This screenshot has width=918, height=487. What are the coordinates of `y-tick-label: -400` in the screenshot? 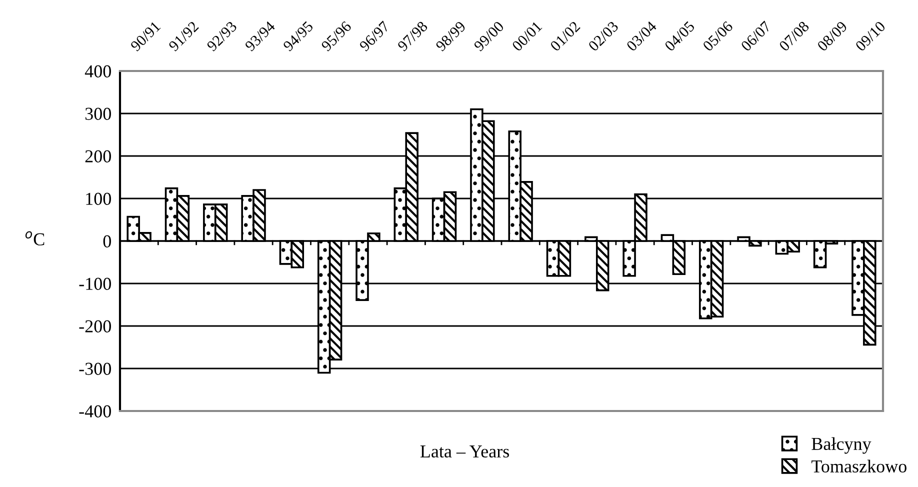 It's located at (95, 411).